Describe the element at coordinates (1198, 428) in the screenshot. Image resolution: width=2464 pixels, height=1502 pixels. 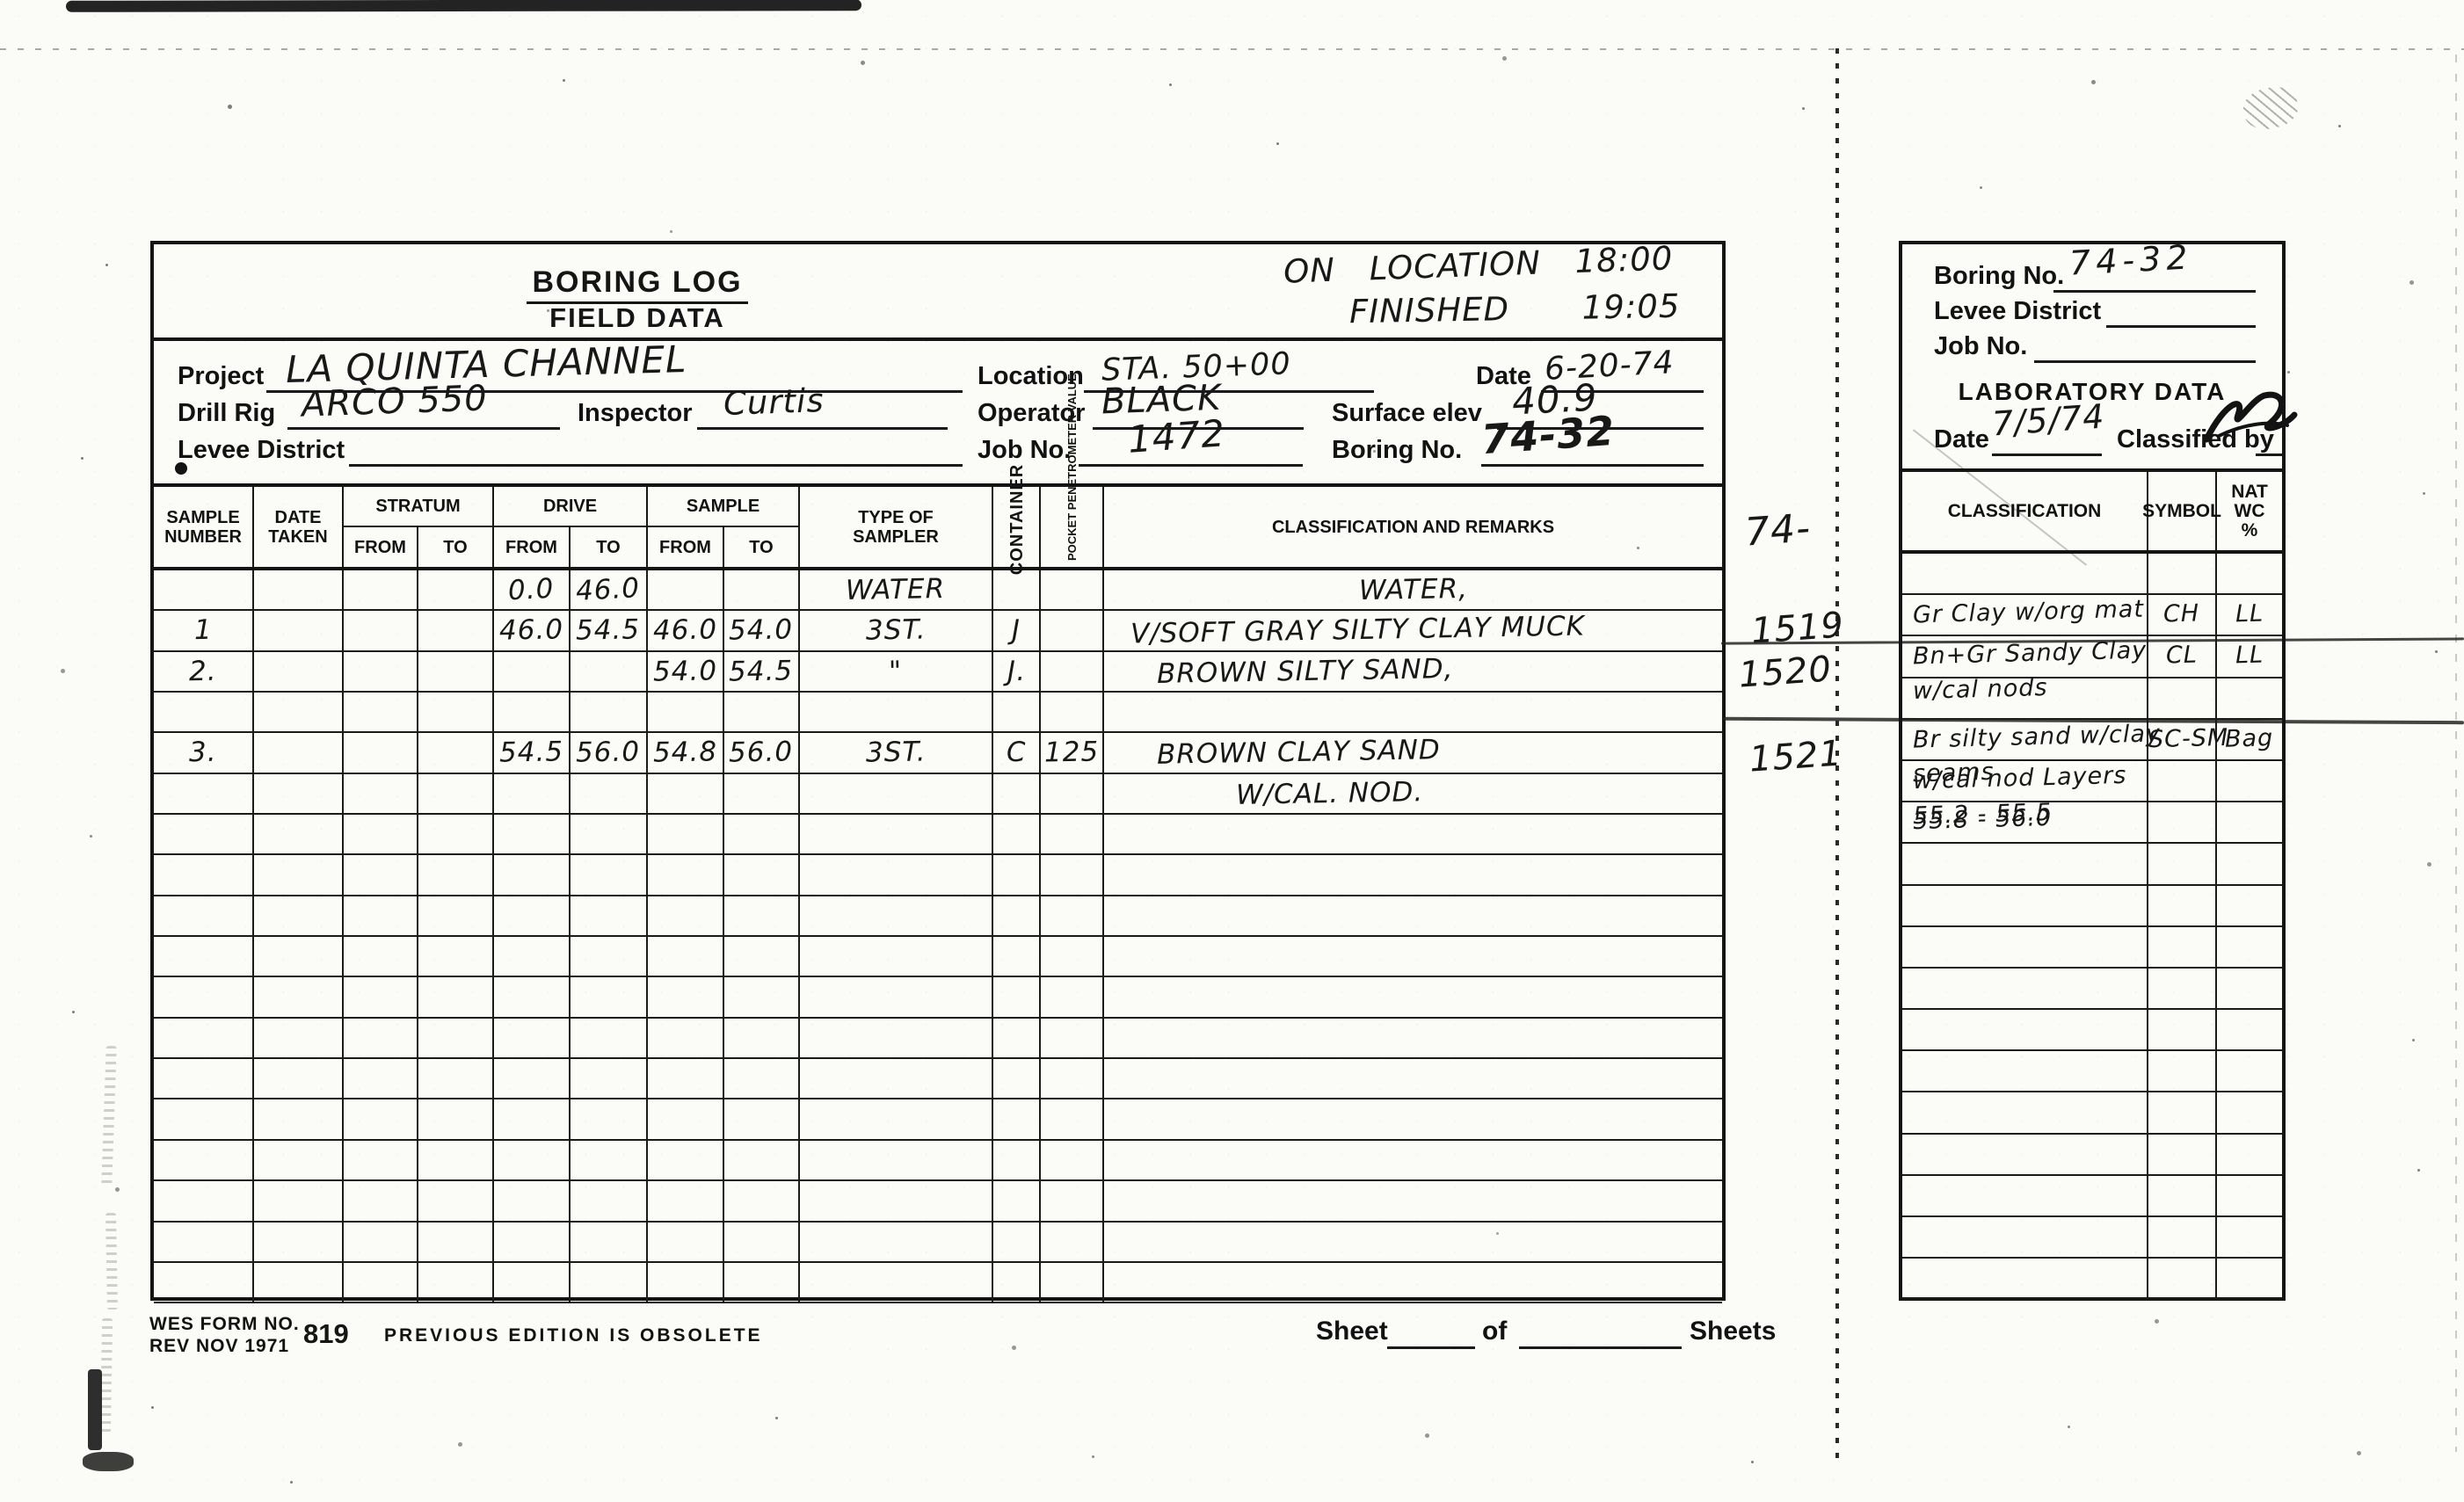
I see `operator-line` at that location.